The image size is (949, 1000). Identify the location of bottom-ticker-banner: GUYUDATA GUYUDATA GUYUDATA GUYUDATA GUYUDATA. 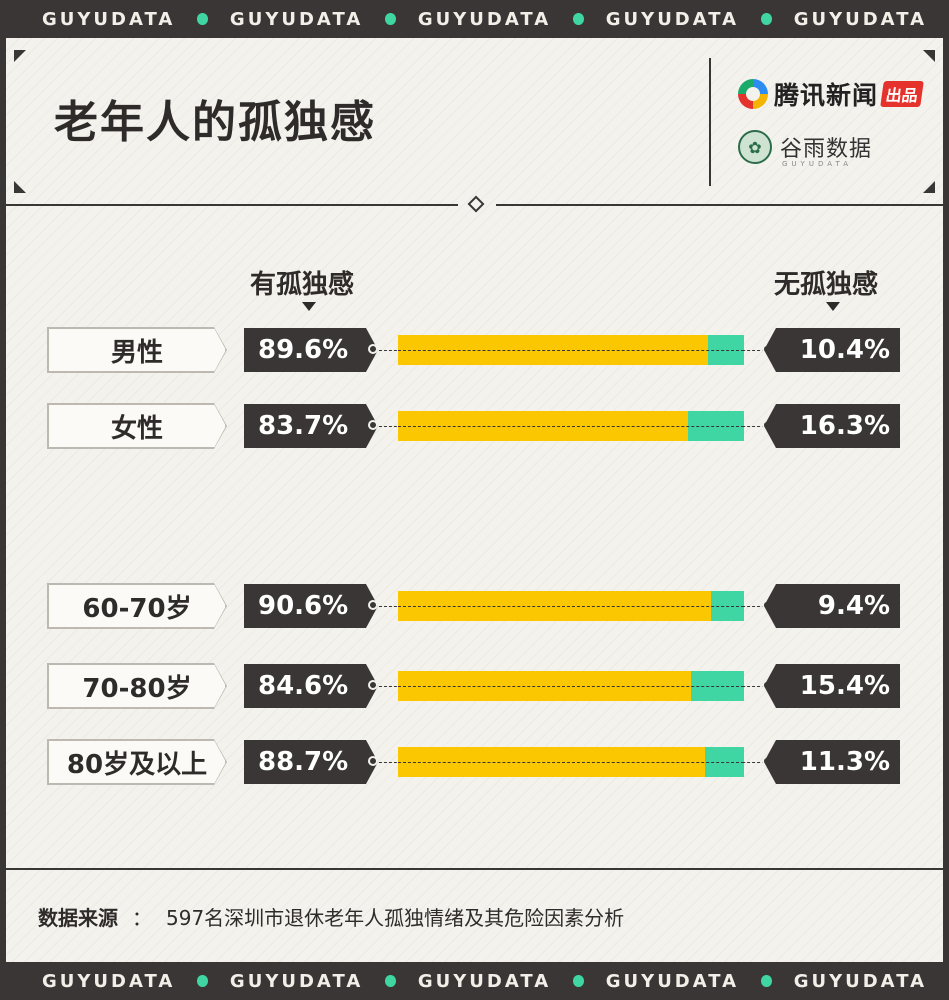
(474, 981).